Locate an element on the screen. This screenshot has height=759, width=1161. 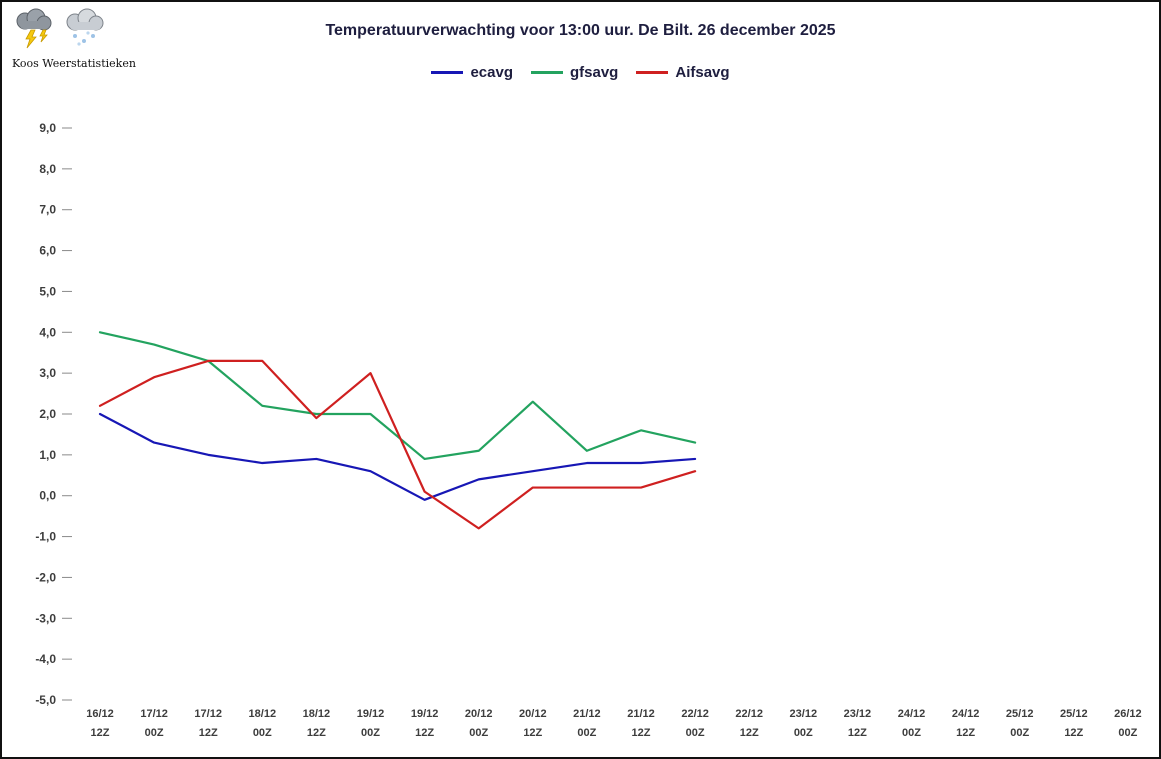
snow-cloud-icon is located at coordinates (85, 31).